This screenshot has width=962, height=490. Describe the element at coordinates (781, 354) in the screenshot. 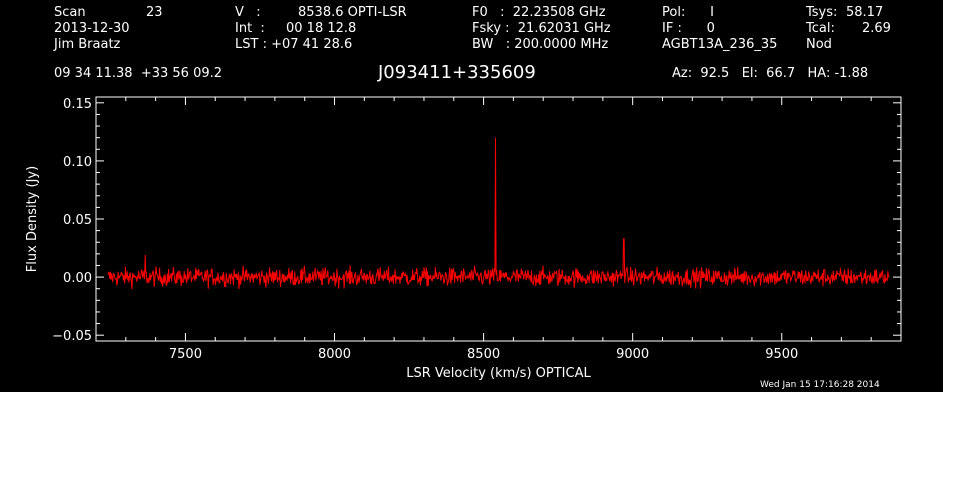

I see `x-tick-label: 9500` at that location.